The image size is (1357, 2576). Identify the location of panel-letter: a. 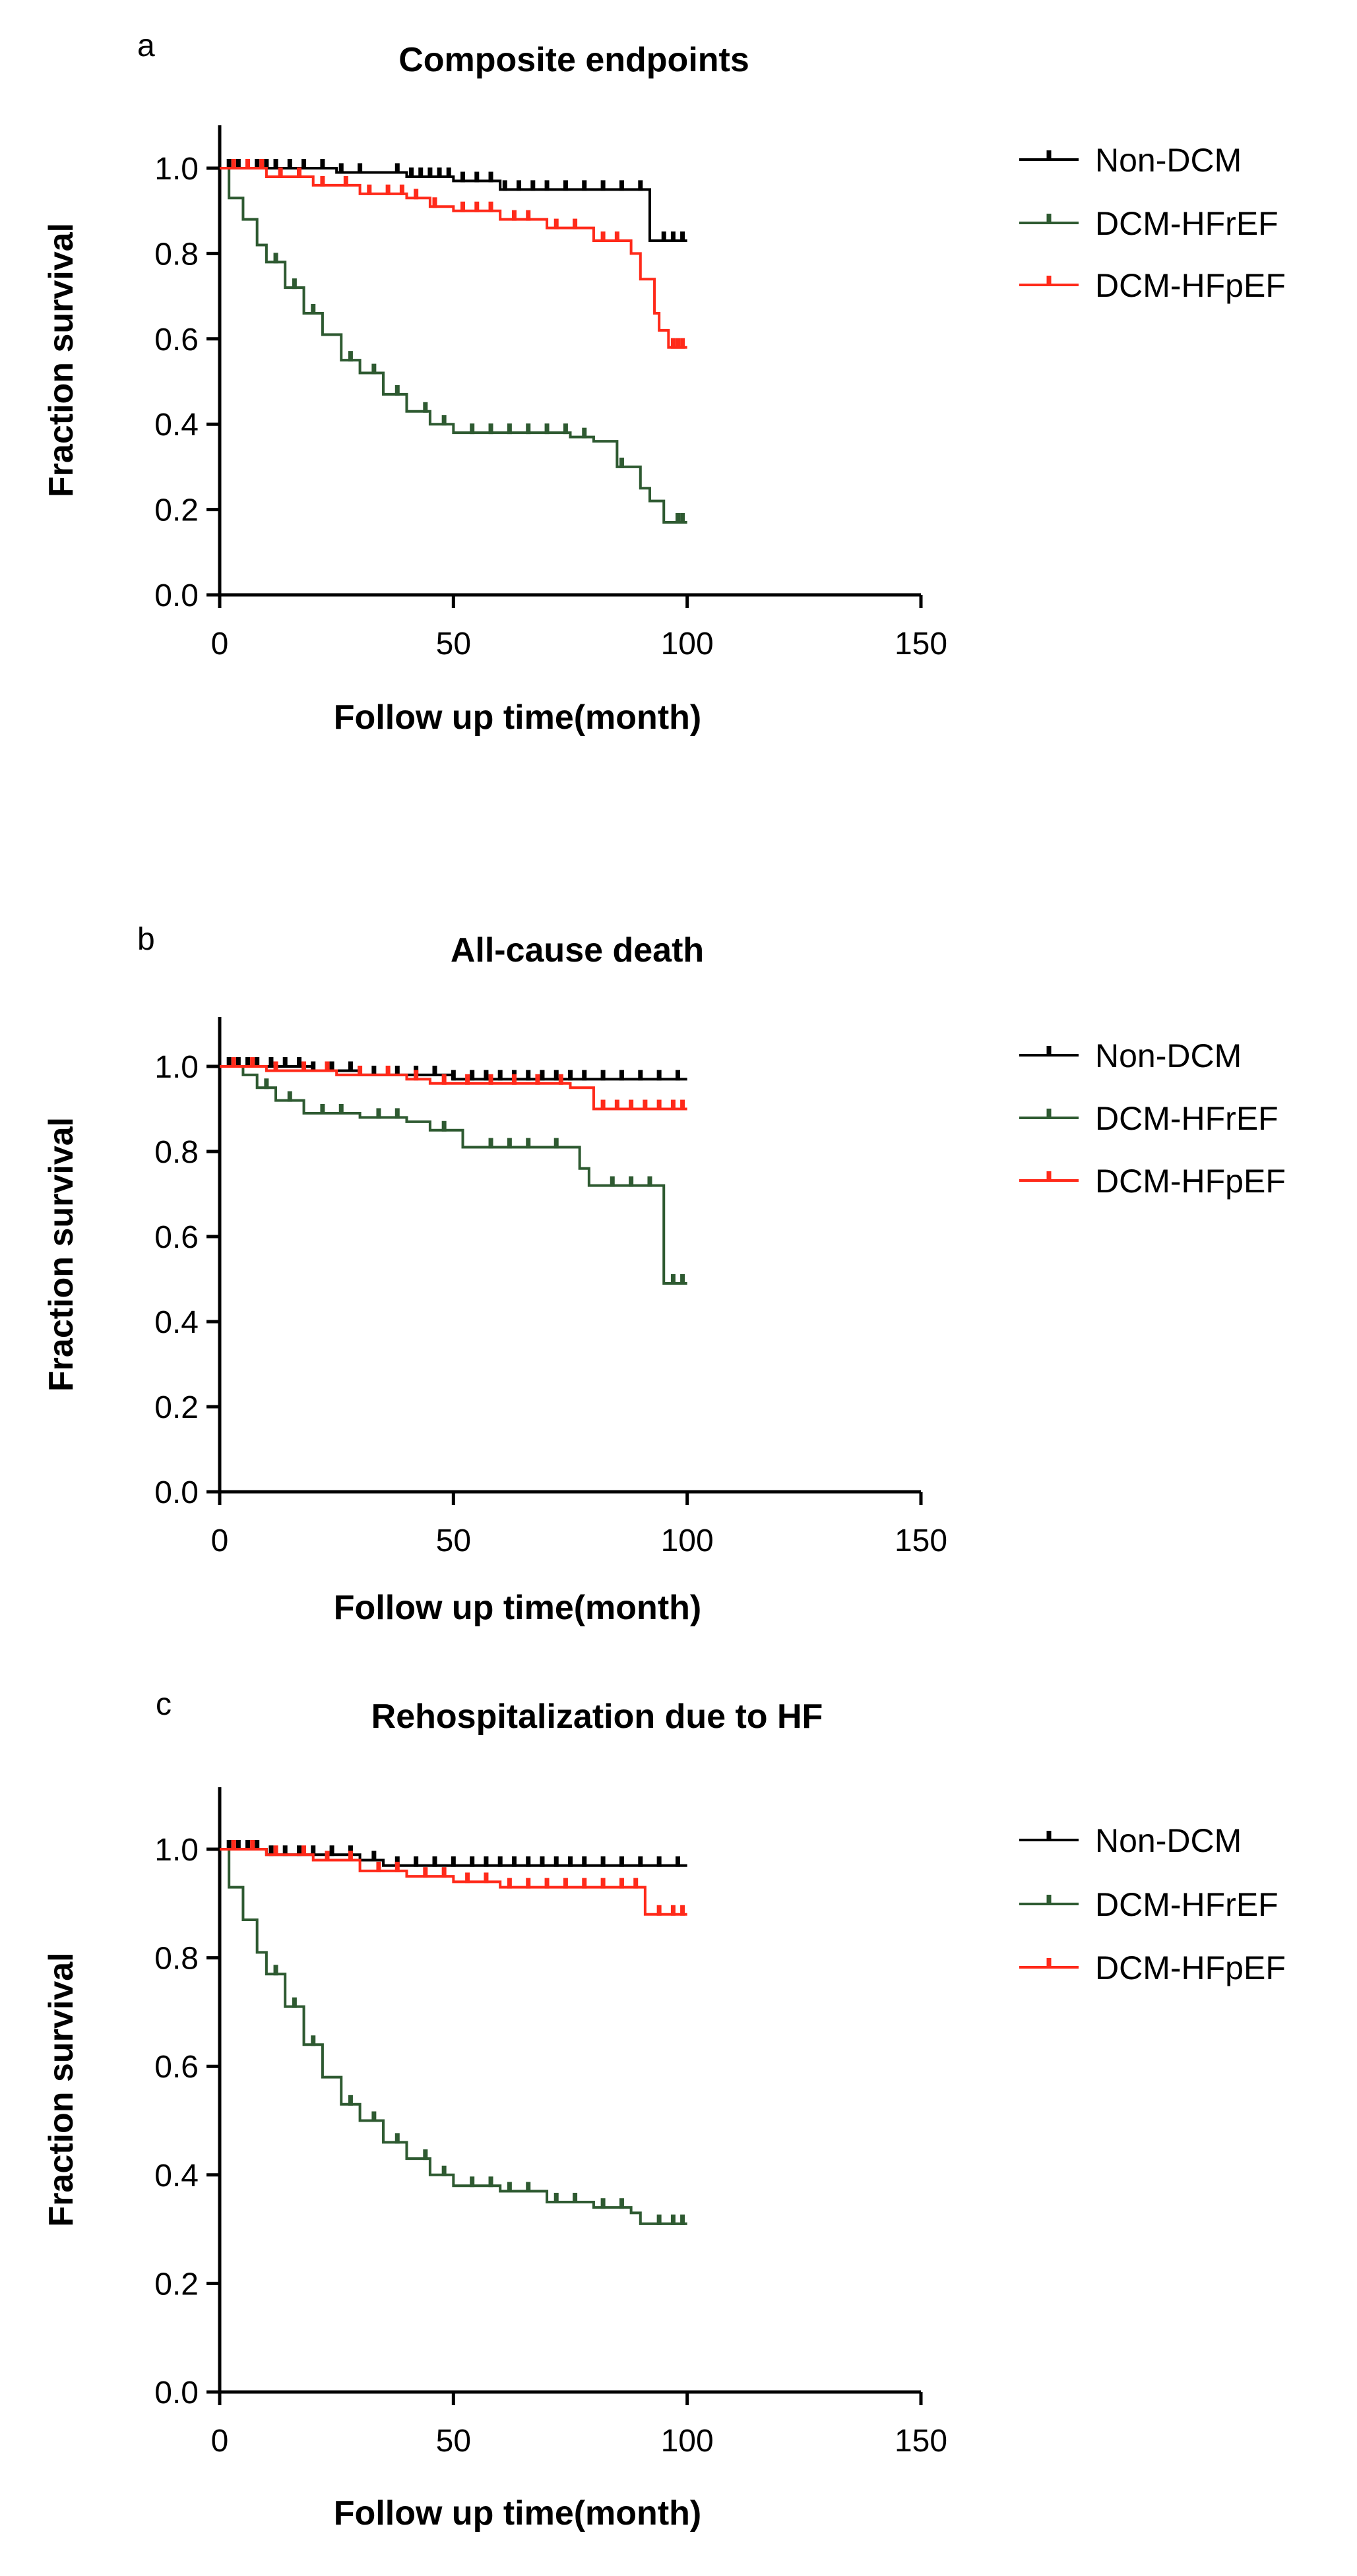
(146, 45).